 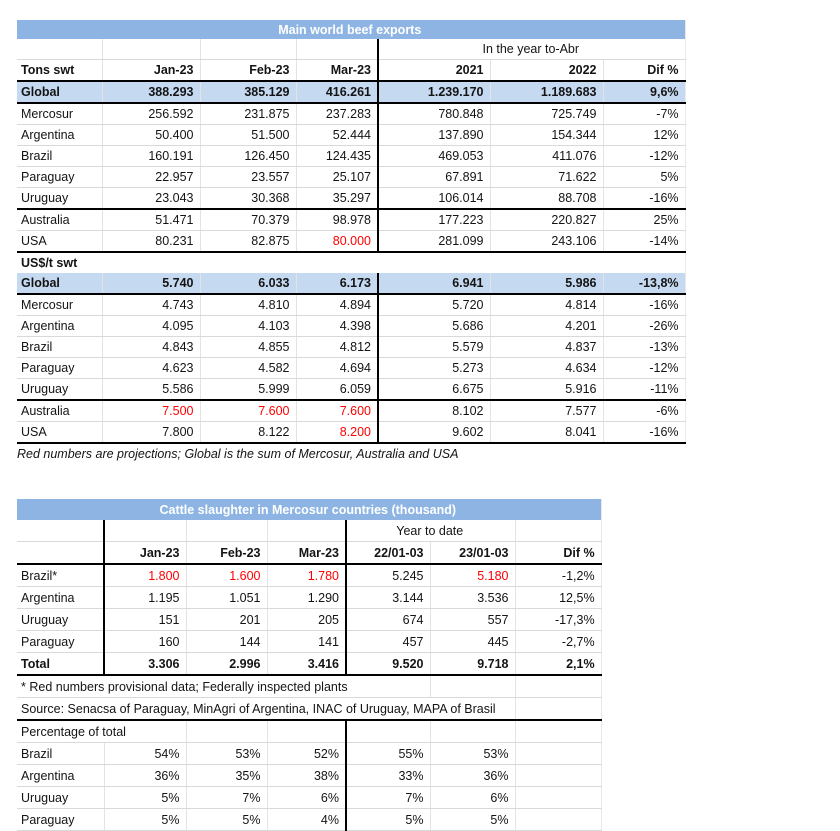 What do you see at coordinates (144, 575) in the screenshot?
I see `value-cell: 1.800` at bounding box center [144, 575].